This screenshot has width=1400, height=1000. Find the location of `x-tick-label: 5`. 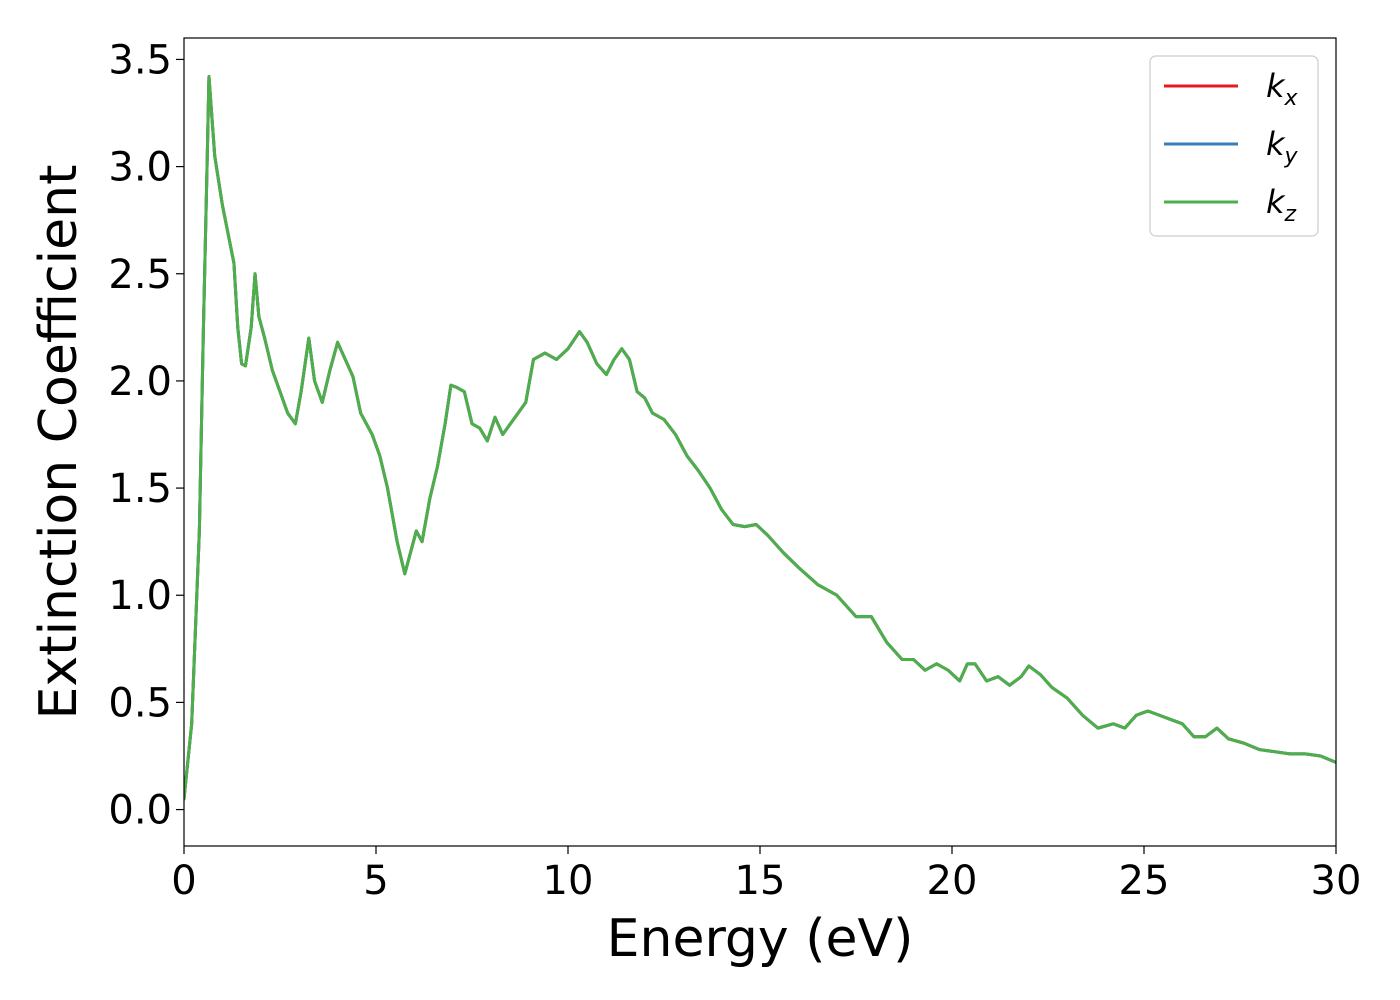

x-tick-label: 5 is located at coordinates (375, 881).